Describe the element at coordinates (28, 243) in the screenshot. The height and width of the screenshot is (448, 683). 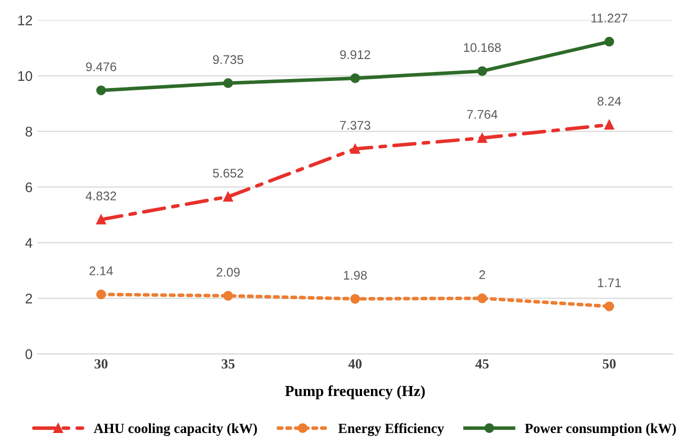
I see `y-tick-label: 4` at that location.